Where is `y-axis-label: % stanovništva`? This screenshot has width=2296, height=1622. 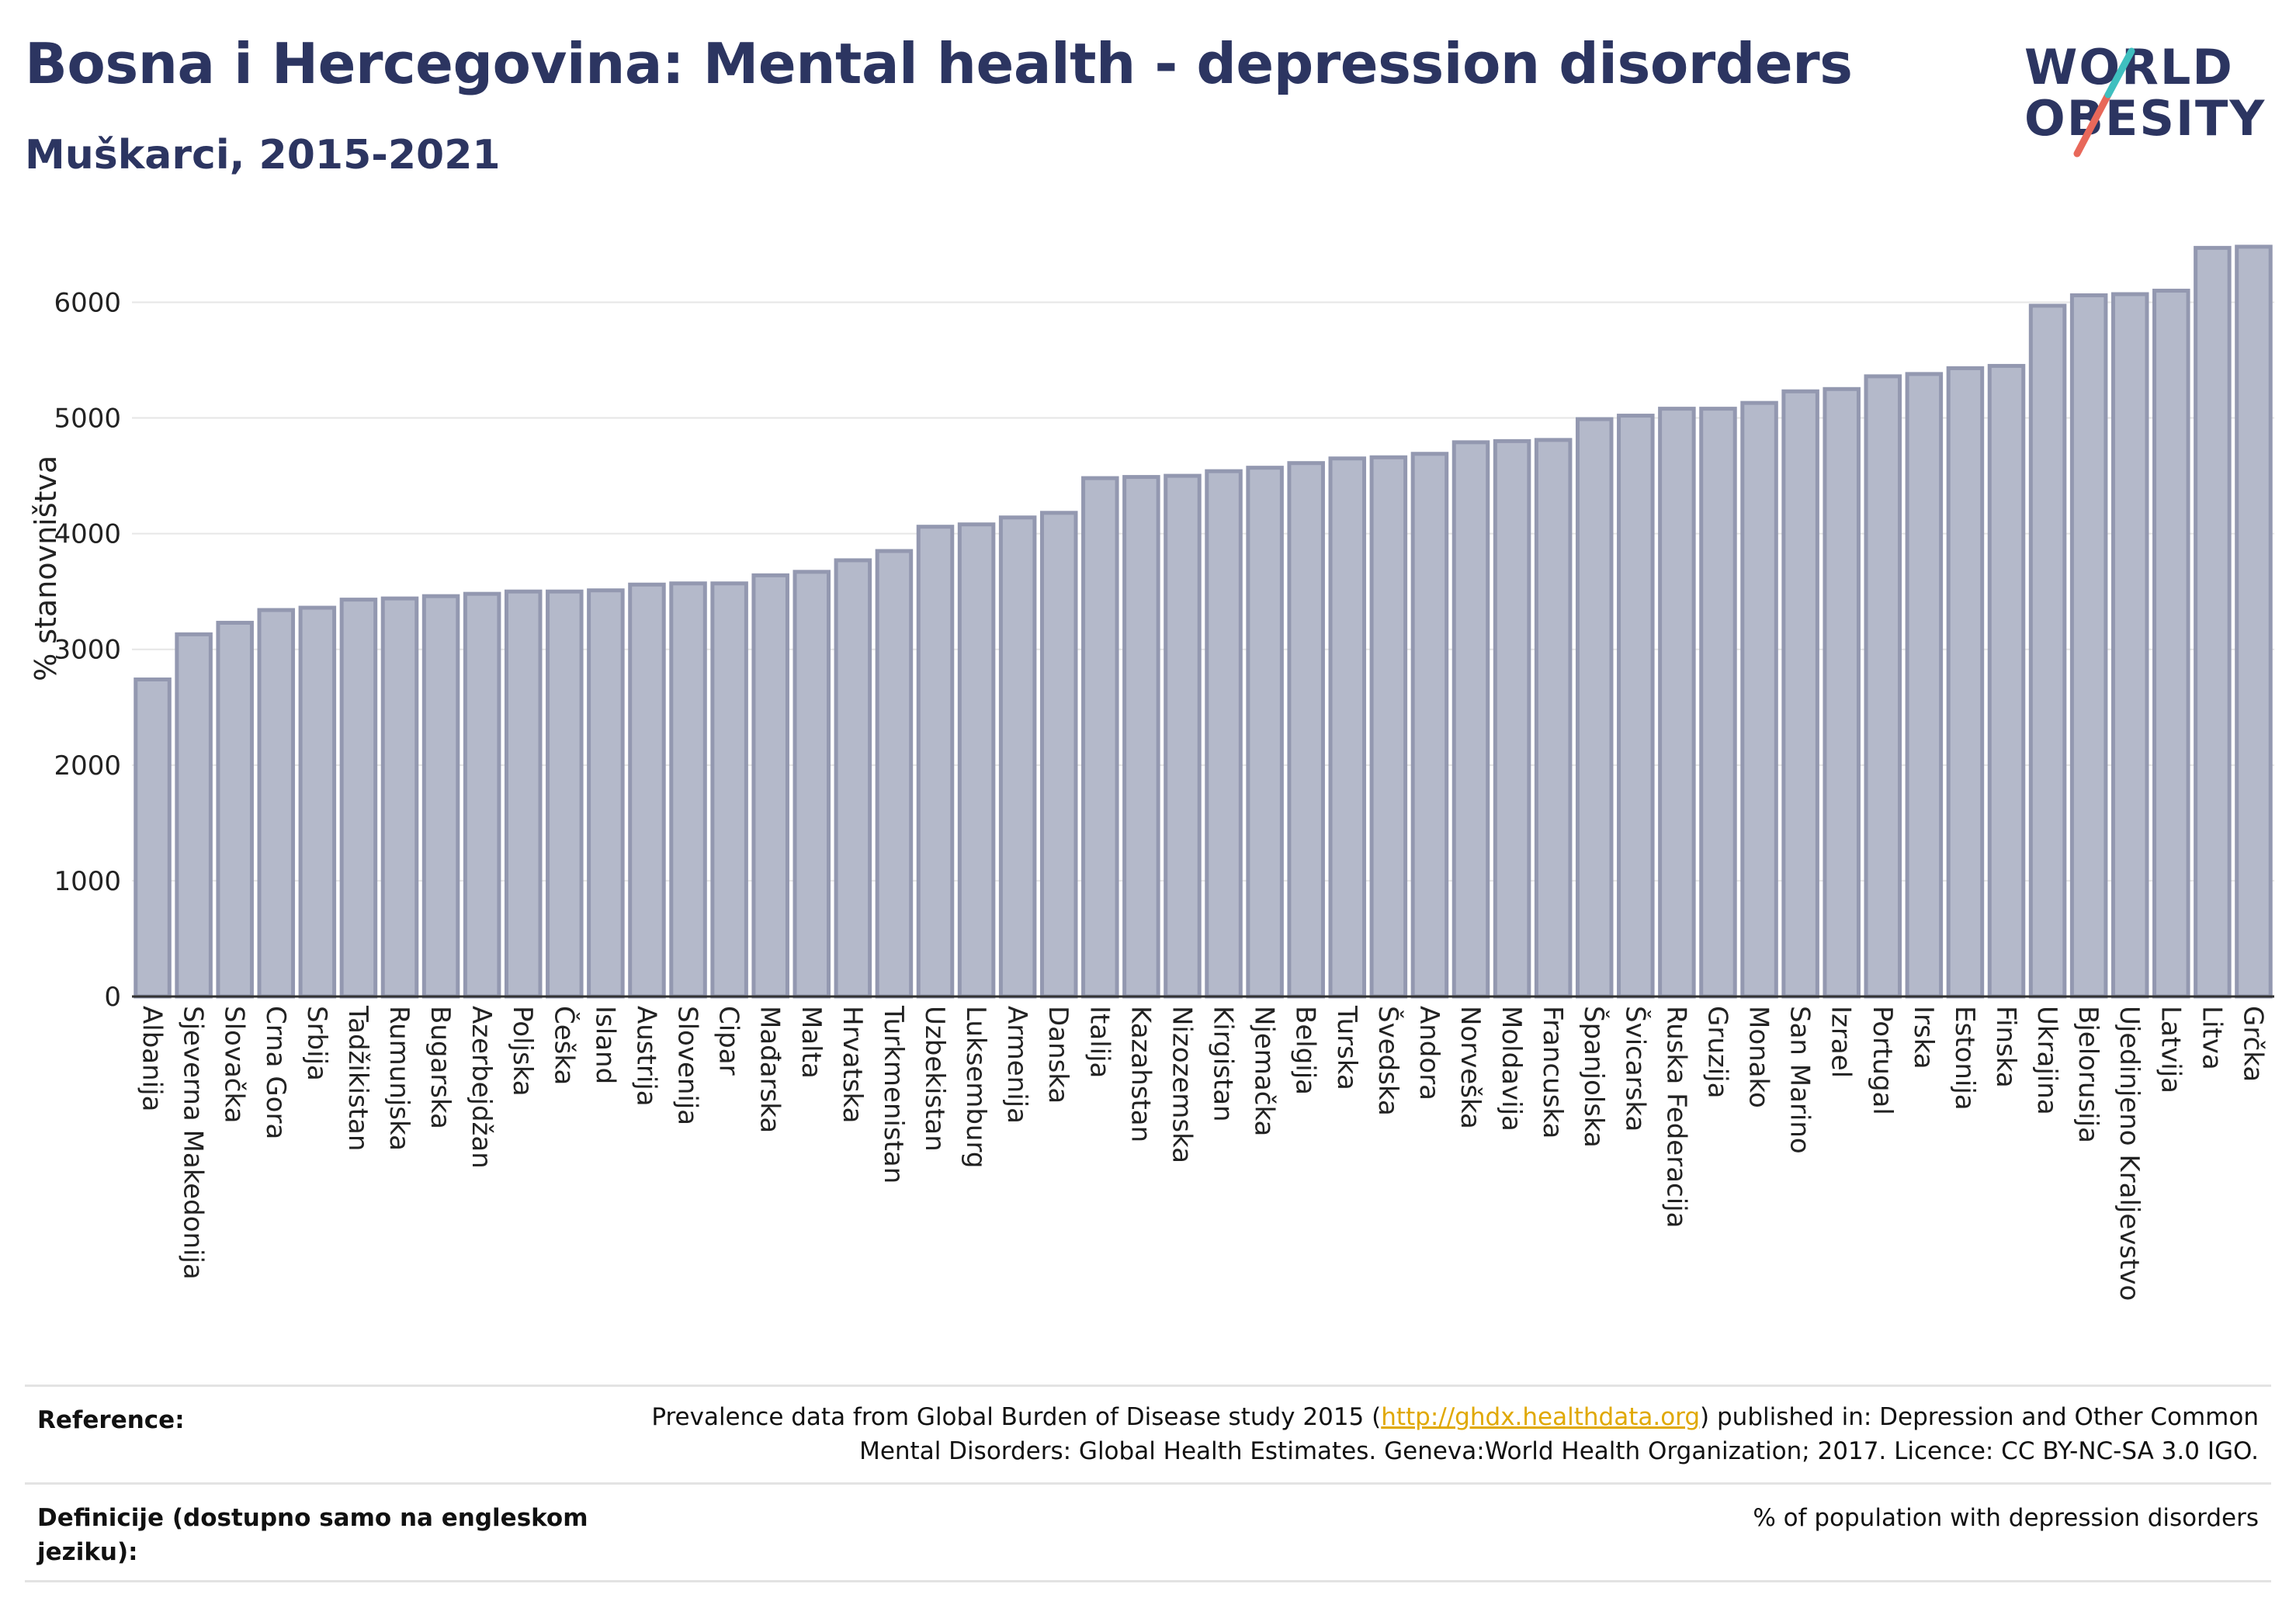 y-axis-label: % stanovništva is located at coordinates (46, 568).